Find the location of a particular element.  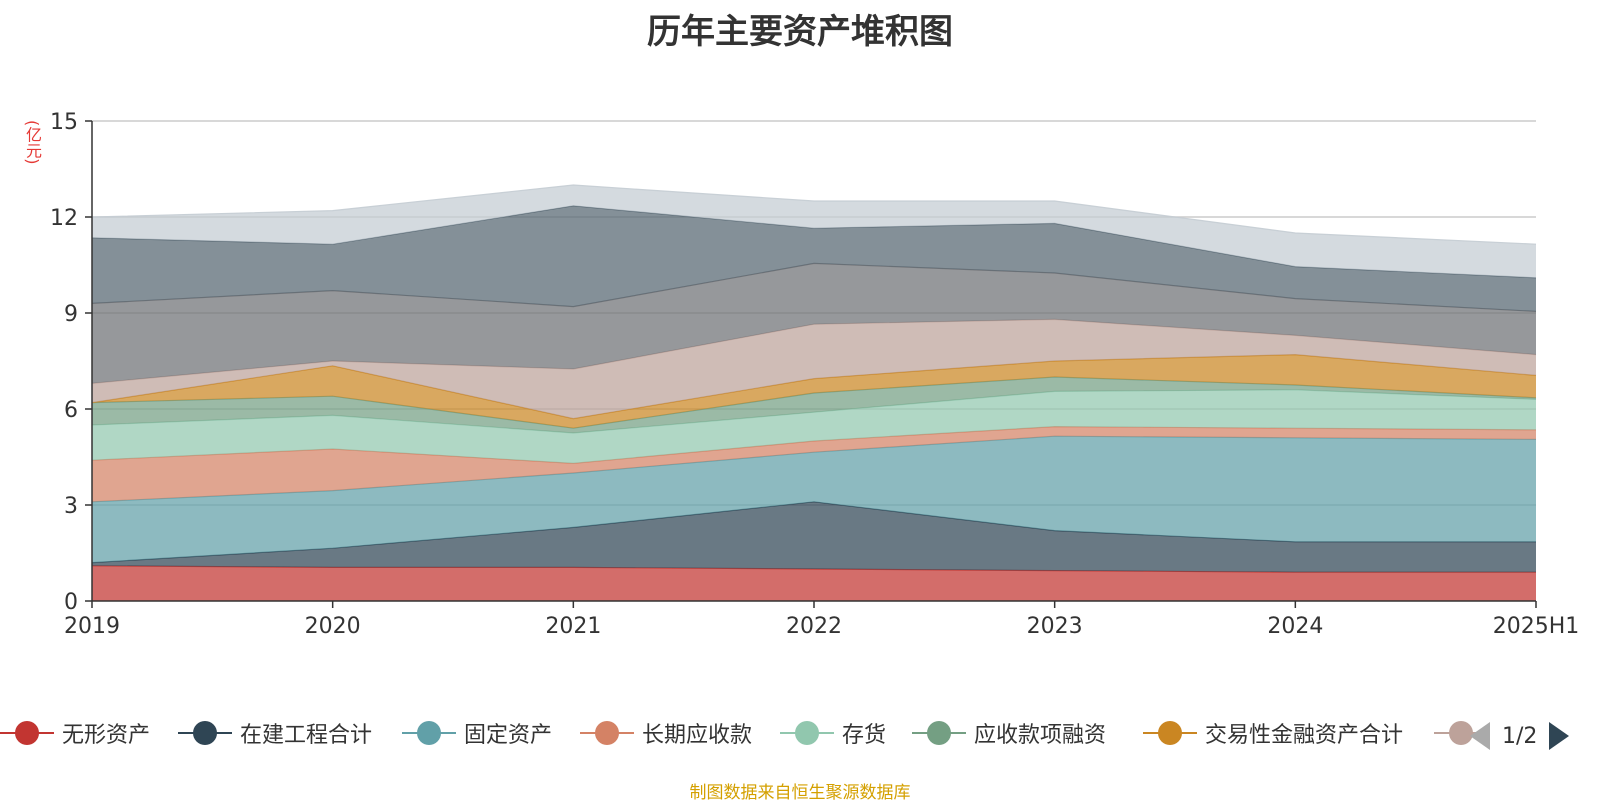

legend-item: 交易性金融资产合计 is located at coordinates (1273, 733).